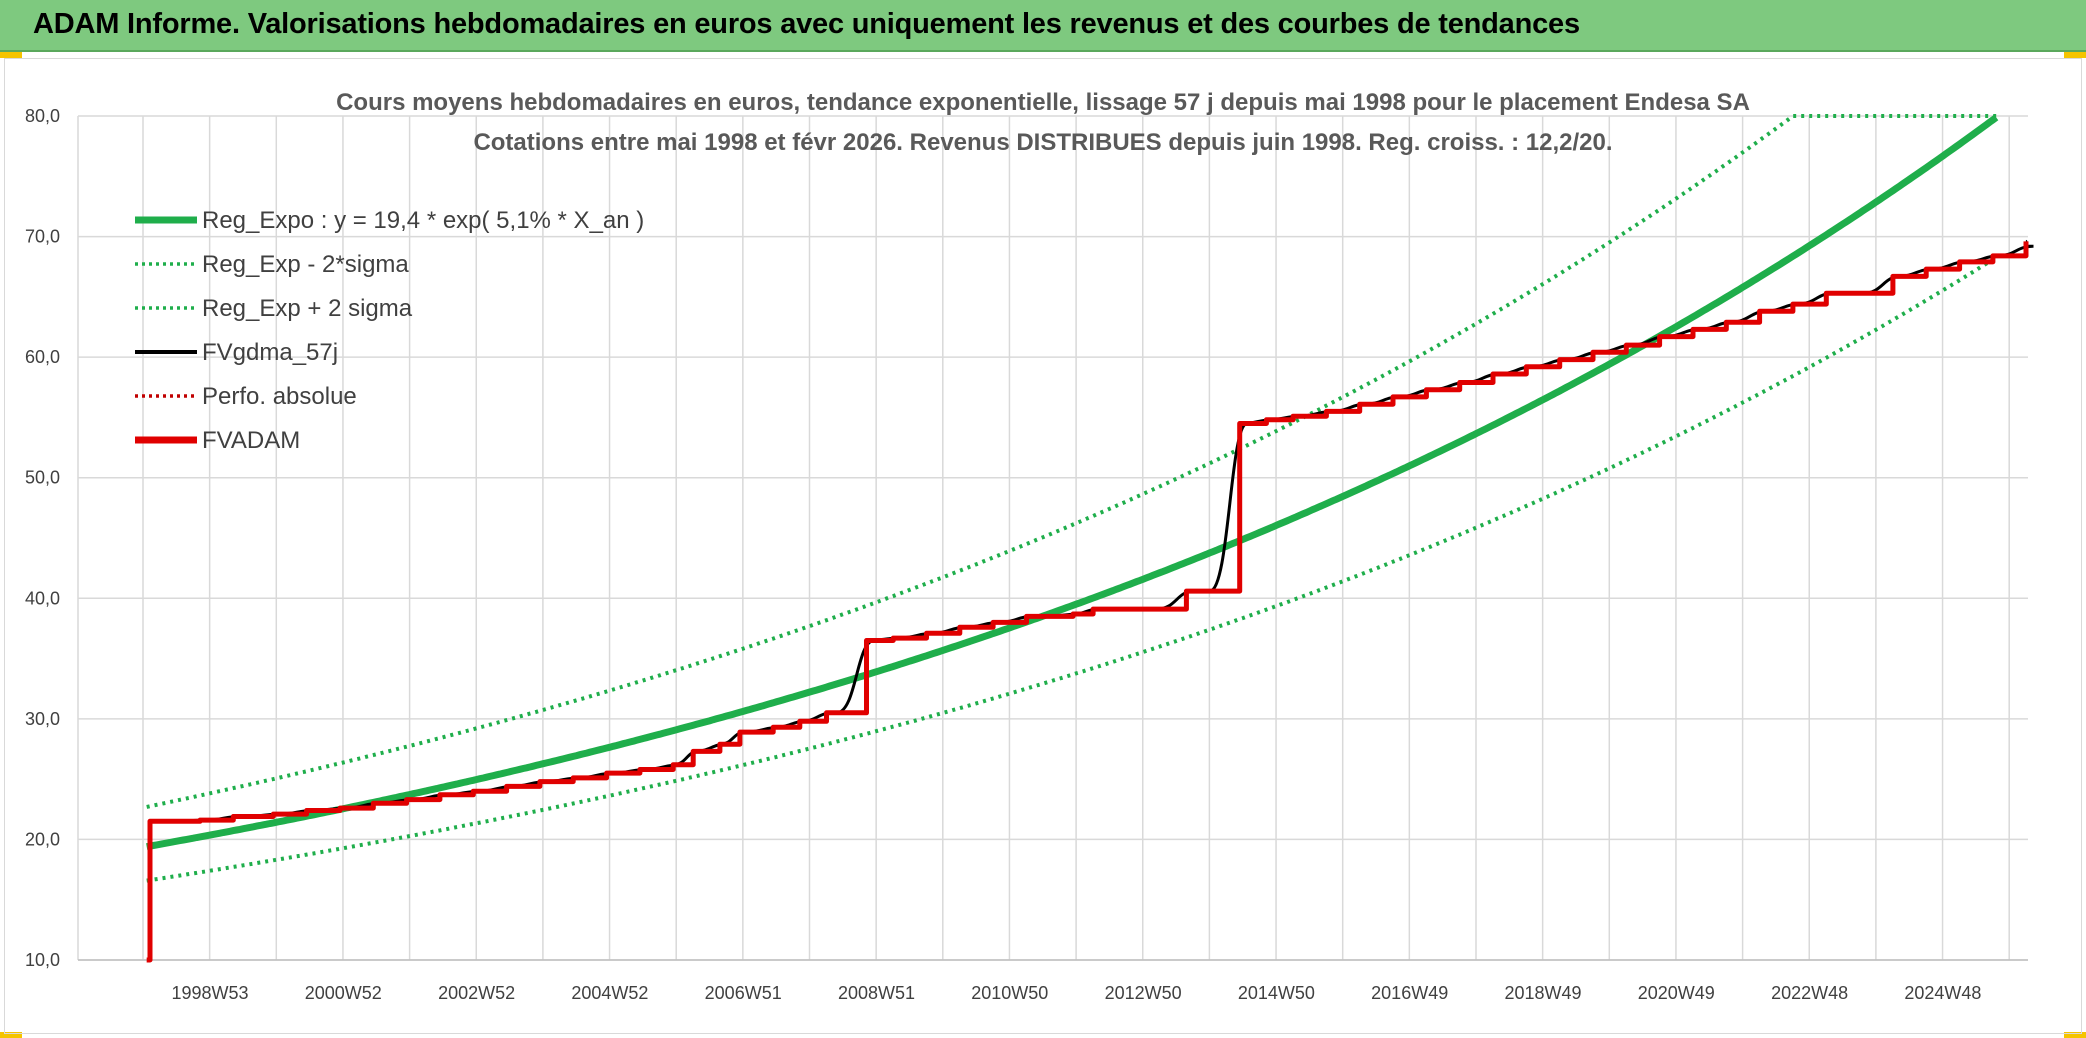  I want to click on legend-label: Reg_Exp - 2*sigma, so click(305, 264).